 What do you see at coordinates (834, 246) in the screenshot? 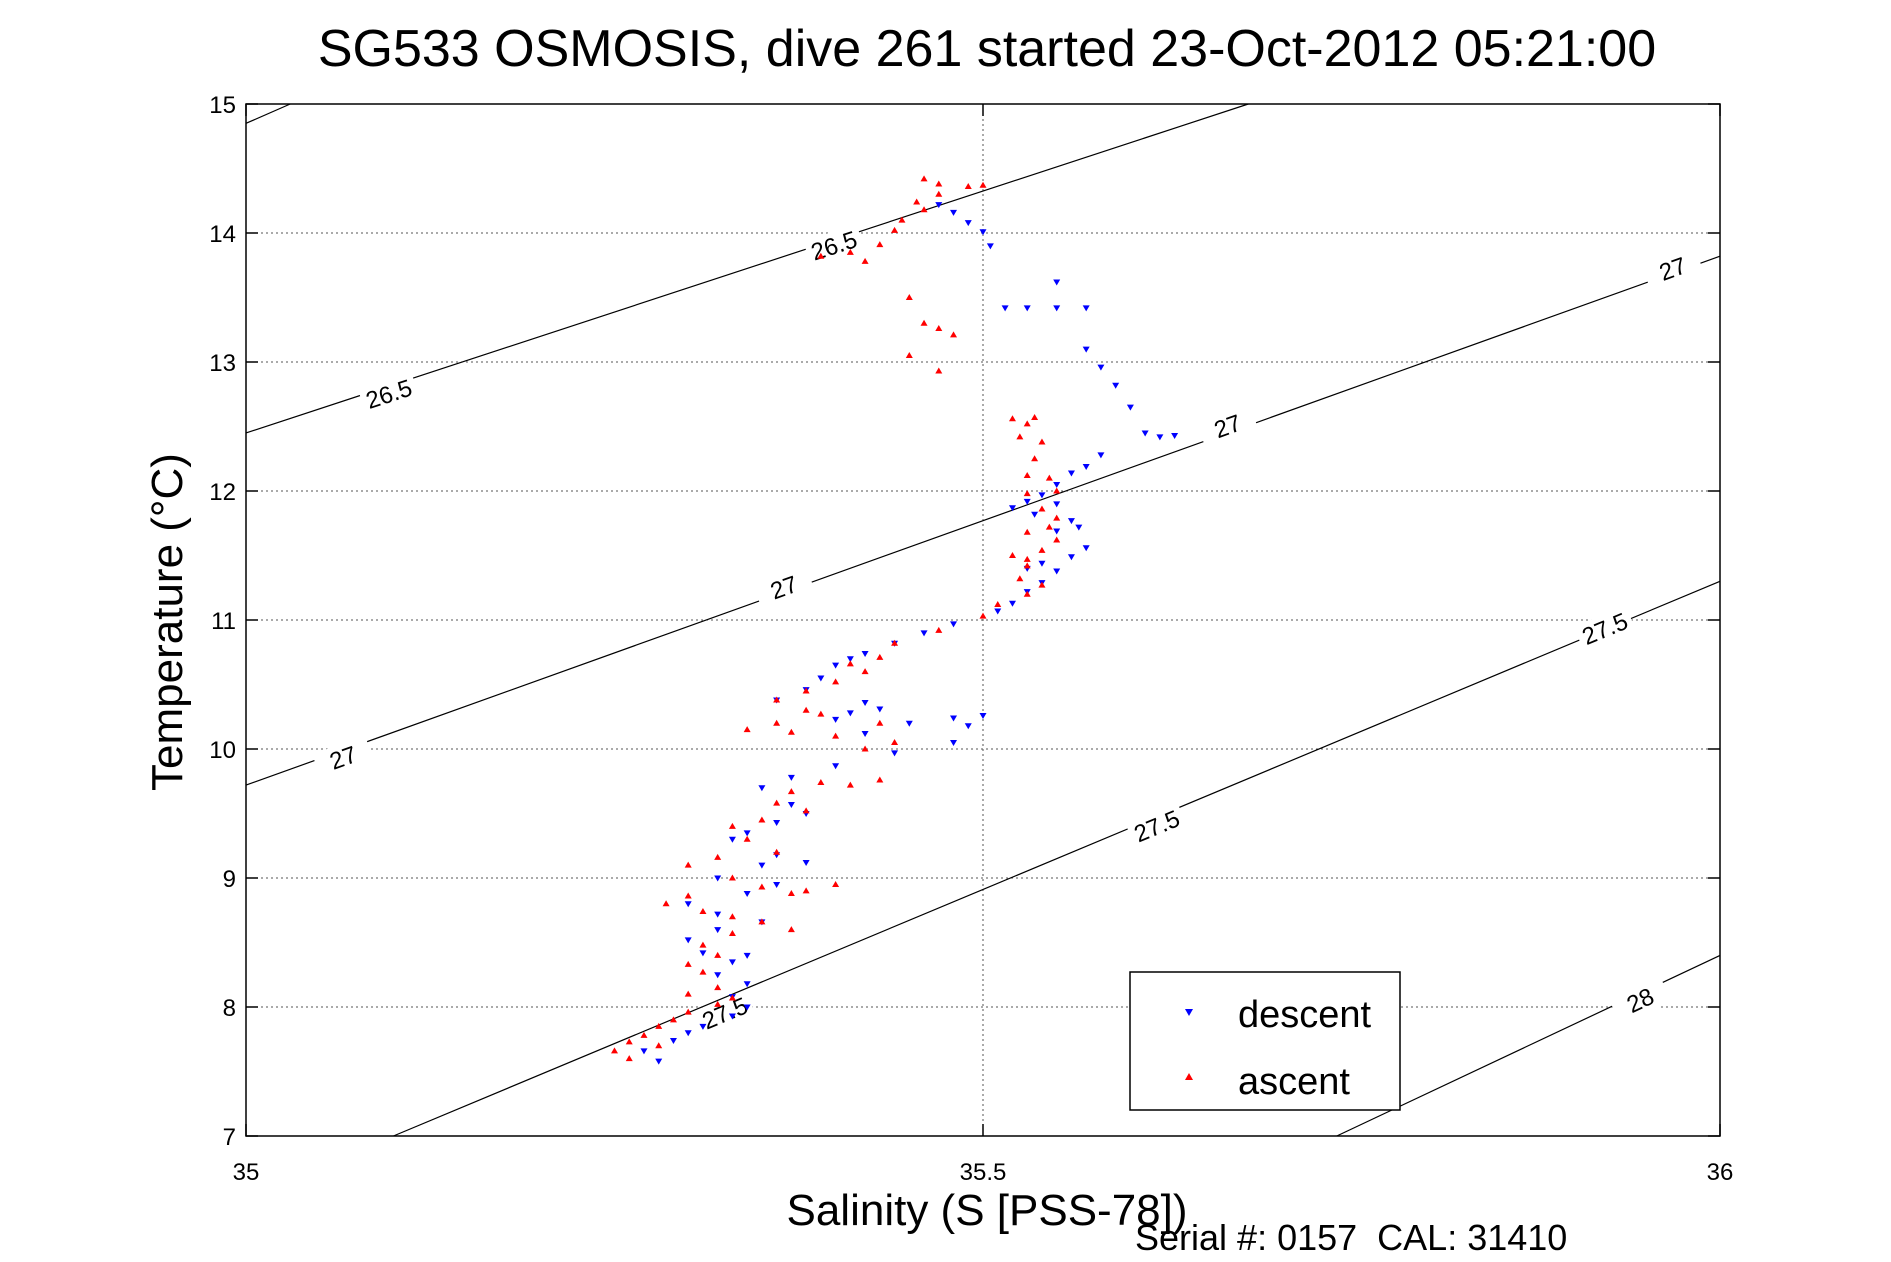
I see `density-contour-label: 26.5` at bounding box center [834, 246].